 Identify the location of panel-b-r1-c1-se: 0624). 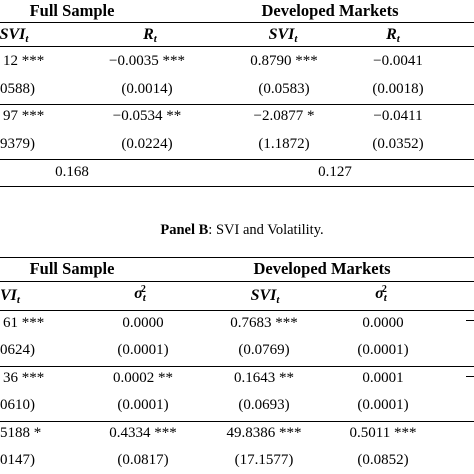
(17, 350).